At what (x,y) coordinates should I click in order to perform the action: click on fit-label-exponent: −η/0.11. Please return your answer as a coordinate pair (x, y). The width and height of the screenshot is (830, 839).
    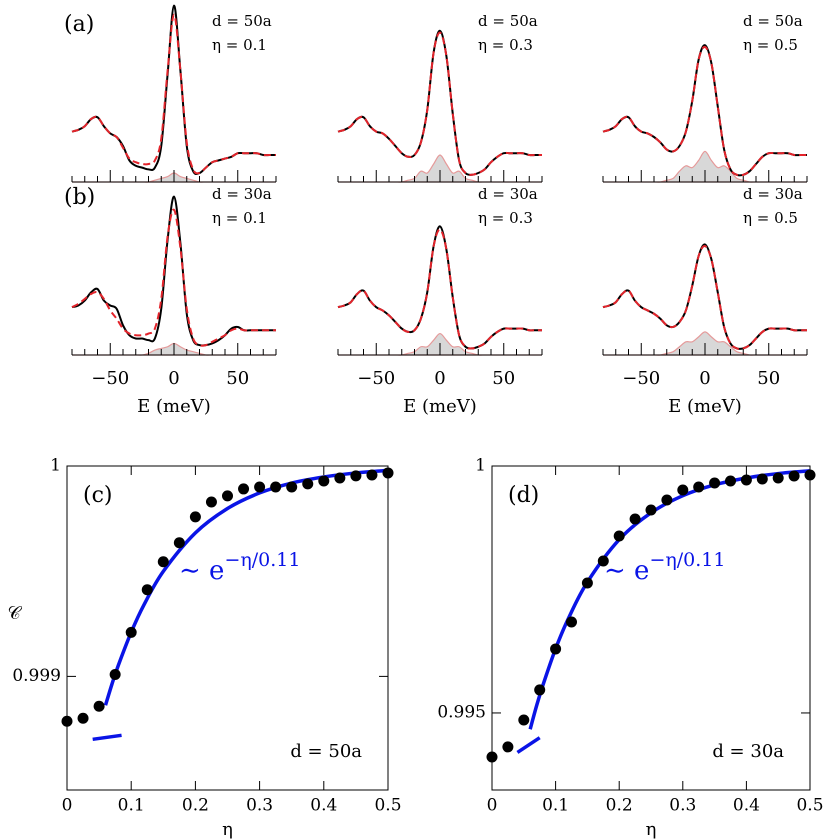
    Looking at the image, I should click on (262, 560).